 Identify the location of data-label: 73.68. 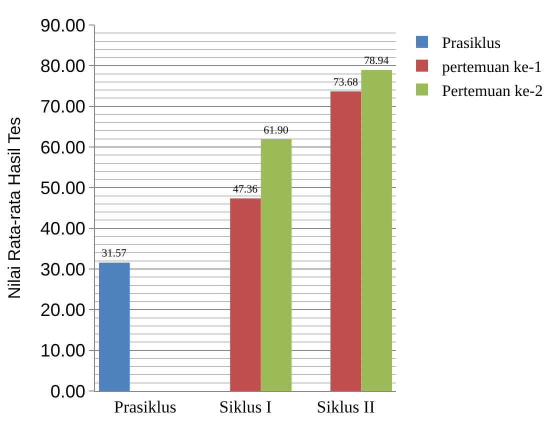
(345, 82).